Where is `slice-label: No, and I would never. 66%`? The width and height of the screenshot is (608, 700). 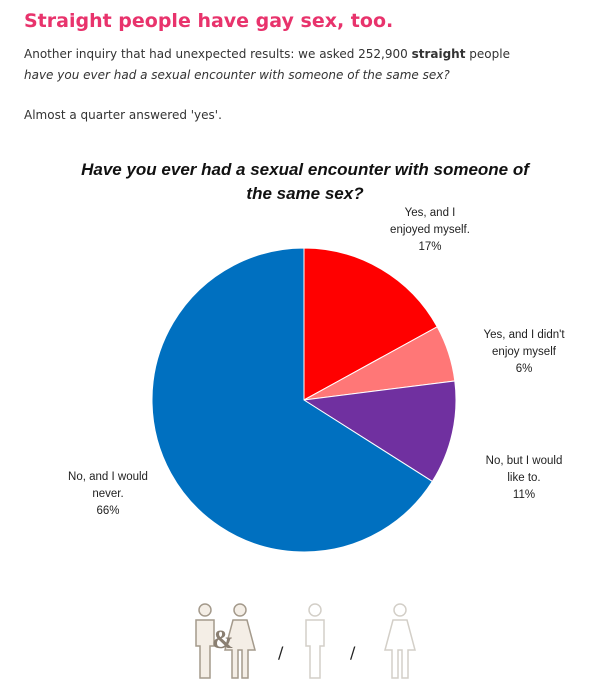 slice-label: No, and I would never. 66% is located at coordinates (108, 494).